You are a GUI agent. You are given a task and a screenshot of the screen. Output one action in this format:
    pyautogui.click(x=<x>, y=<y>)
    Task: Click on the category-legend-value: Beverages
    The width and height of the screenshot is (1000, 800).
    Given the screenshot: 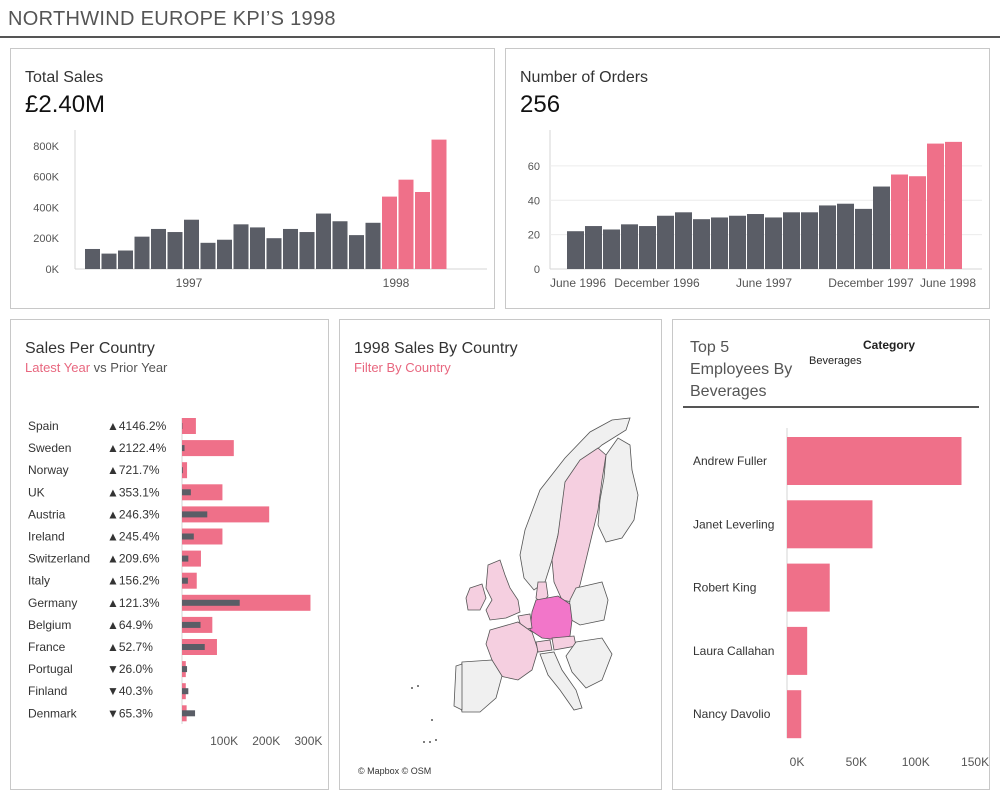 What is the action you would take?
    pyautogui.click(x=835, y=361)
    